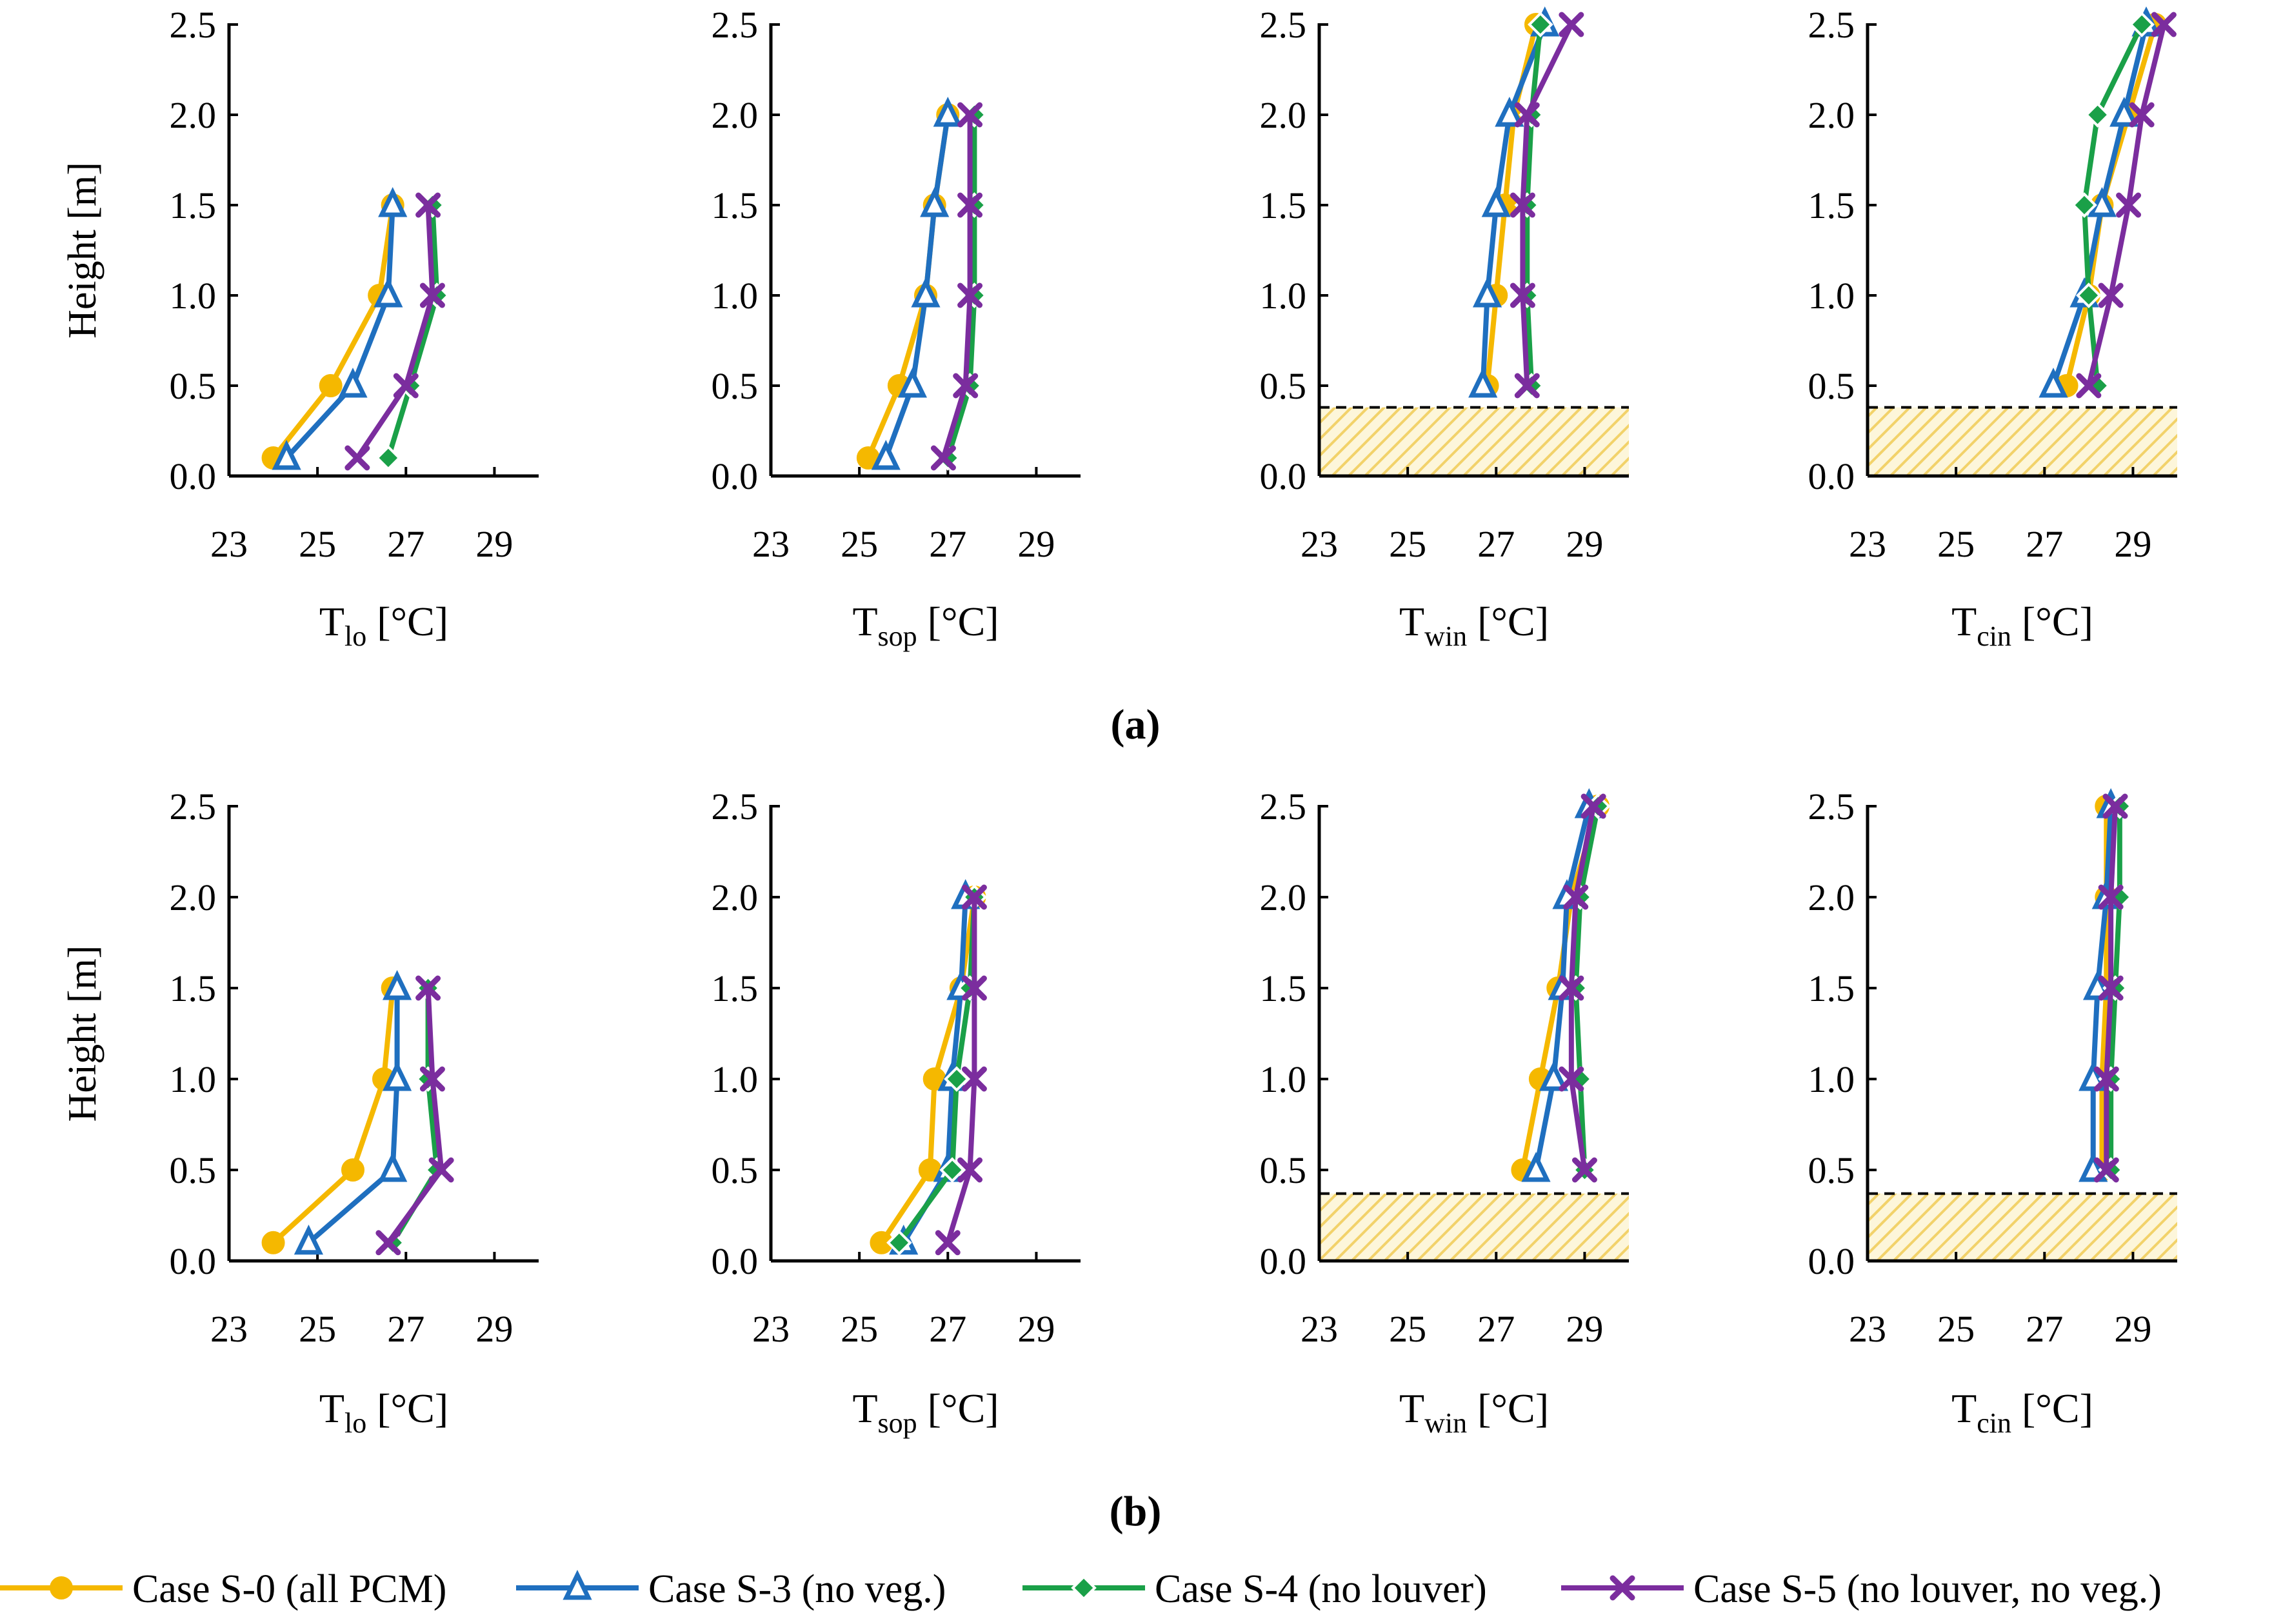 This screenshot has height=1624, width=2283. I want to click on panel-b-cin-ytick-label: 1.0, so click(1832, 1079).